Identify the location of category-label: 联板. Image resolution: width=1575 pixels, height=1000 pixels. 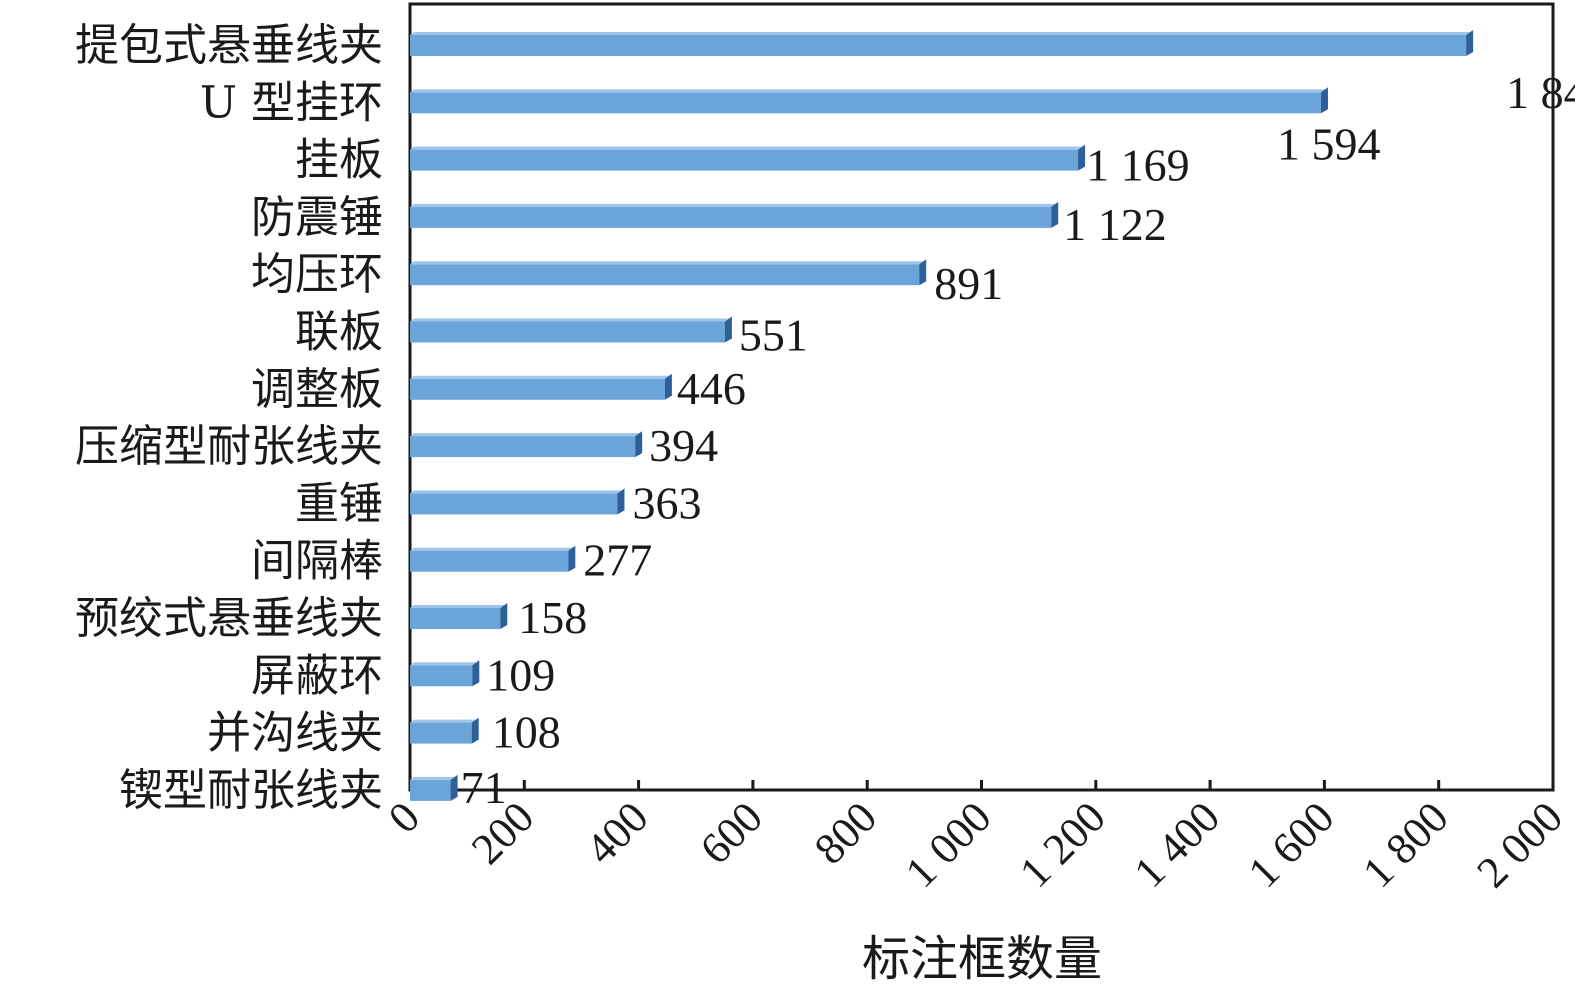
(339, 332).